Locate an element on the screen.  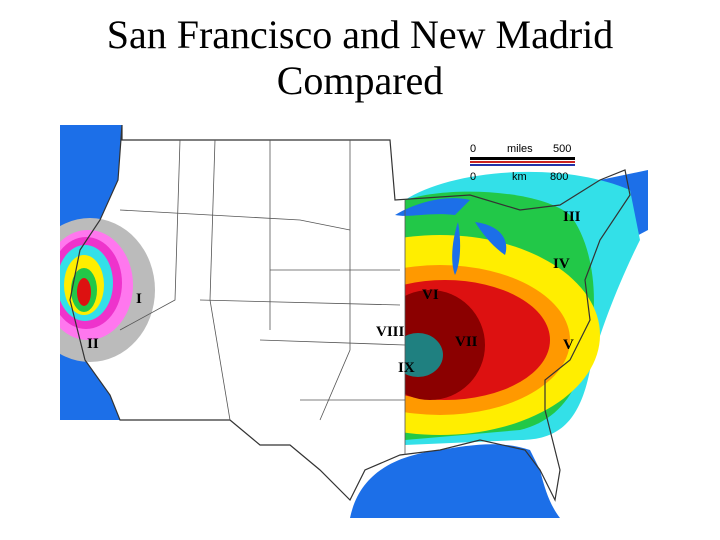
intensity-label: IX is located at coordinates (406, 368).